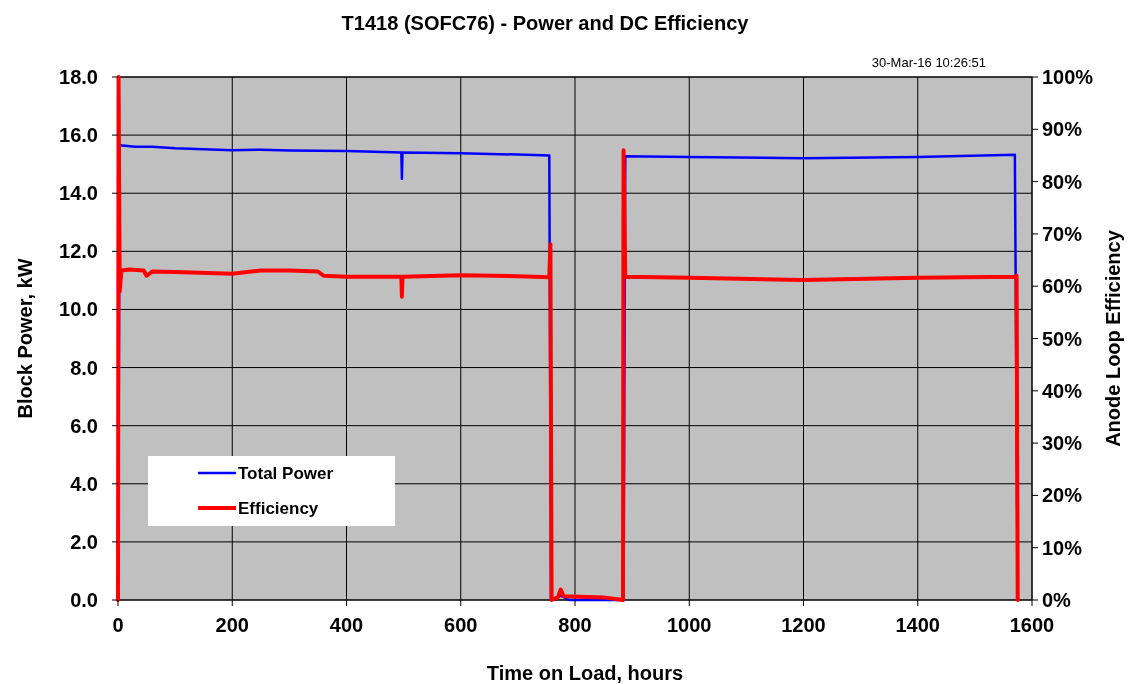 The image size is (1139, 684). Describe the element at coordinates (1062, 129) in the screenshot. I see `y2-tick-label: 90%` at that location.